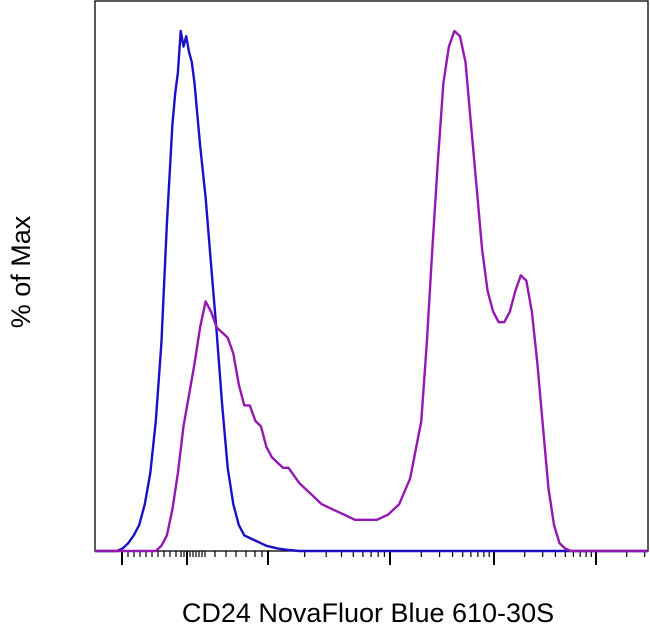 The image size is (650, 632). I want to click on y-axis-label: % of Max, so click(21, 271).